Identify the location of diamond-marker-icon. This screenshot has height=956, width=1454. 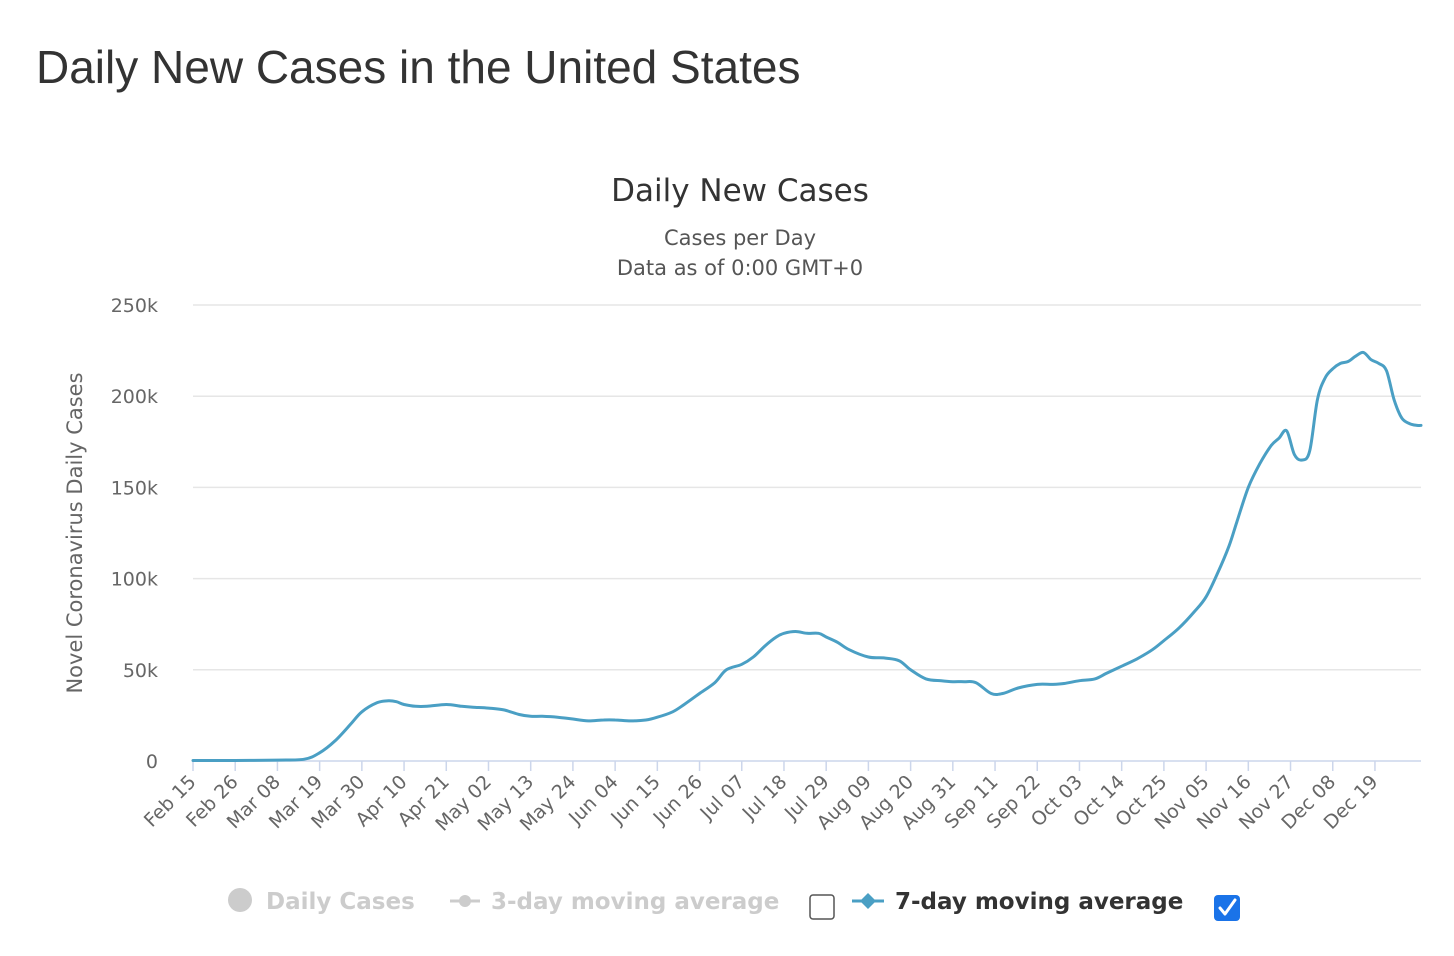
(868, 901).